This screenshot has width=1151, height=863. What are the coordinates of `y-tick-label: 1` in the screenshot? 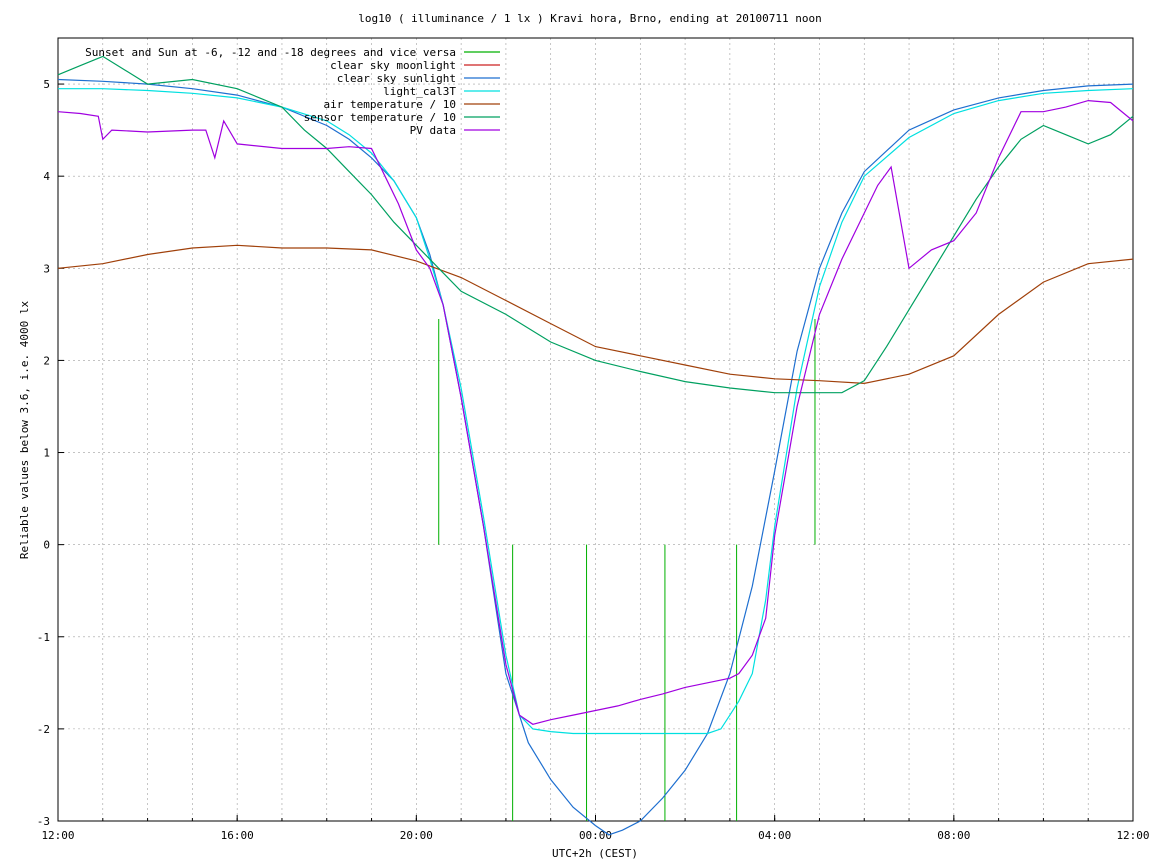 It's located at (46, 453).